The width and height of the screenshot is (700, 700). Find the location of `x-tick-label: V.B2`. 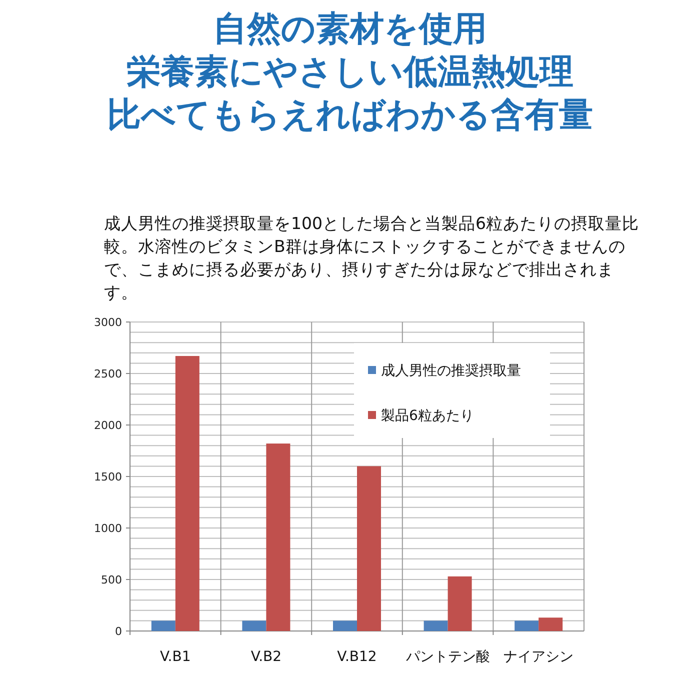

x-tick-label: V.B2 is located at coordinates (266, 657).